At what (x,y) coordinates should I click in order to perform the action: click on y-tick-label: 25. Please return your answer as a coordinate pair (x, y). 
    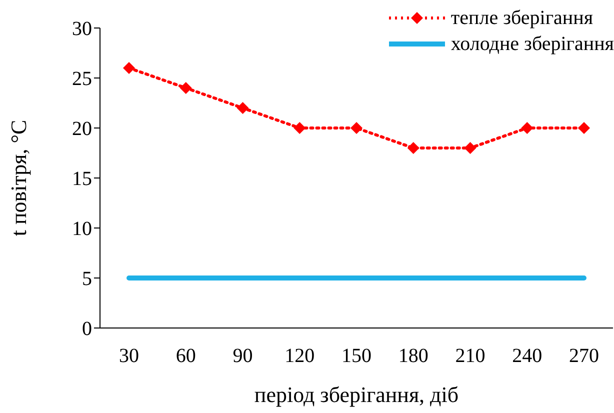
    Looking at the image, I should click on (82, 79).